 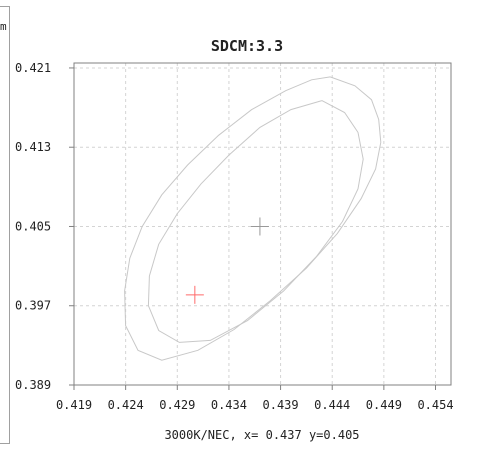 I want to click on x-tick-label: 0.449, so click(x=384, y=405).